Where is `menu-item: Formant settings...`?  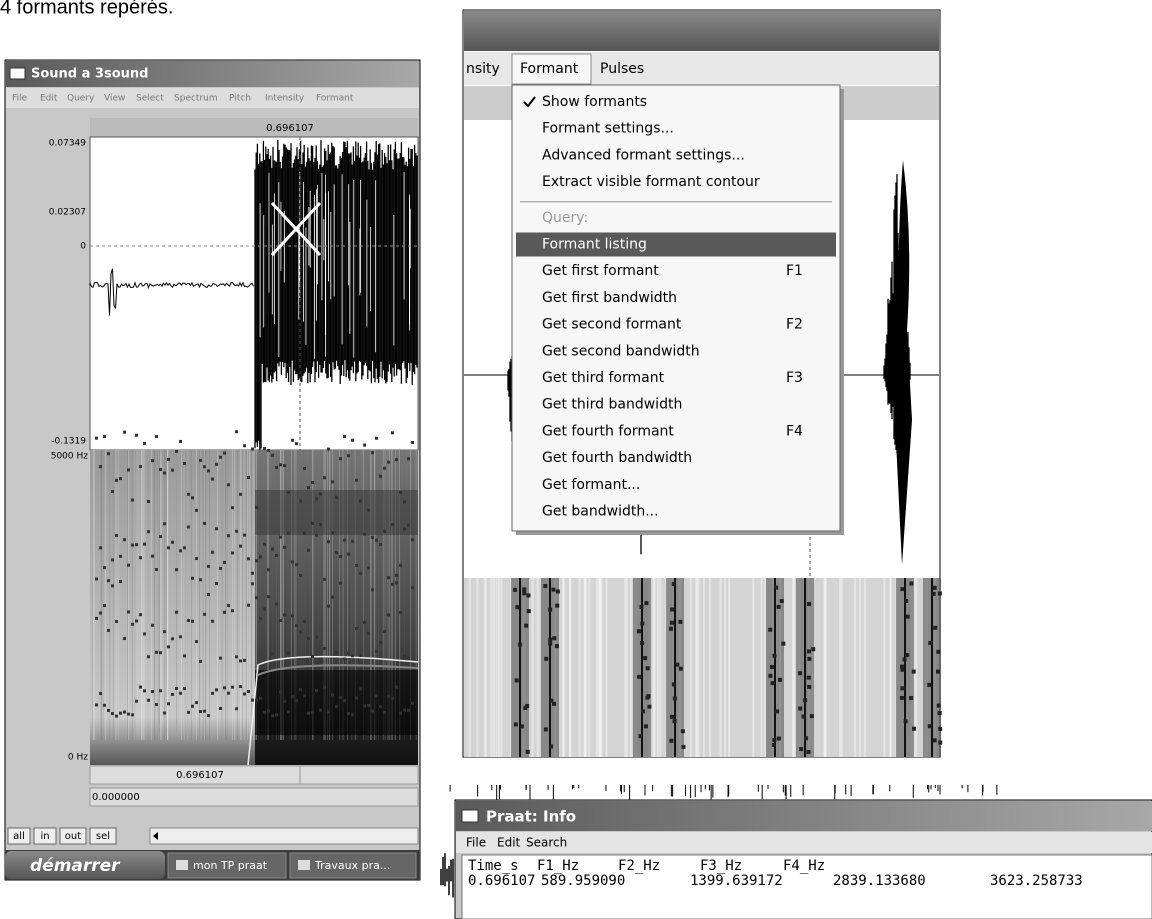 menu-item: Formant settings... is located at coordinates (608, 129).